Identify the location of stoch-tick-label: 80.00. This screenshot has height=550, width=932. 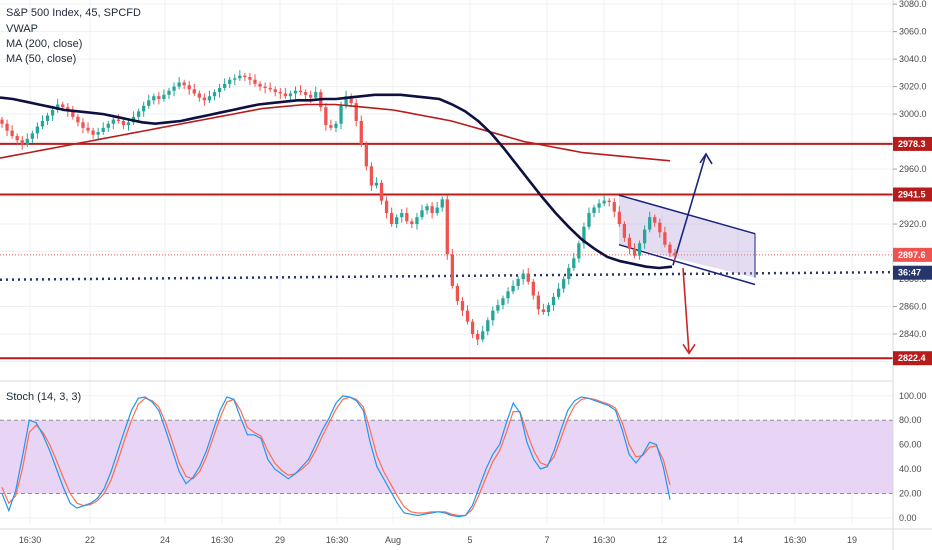
(910, 420).